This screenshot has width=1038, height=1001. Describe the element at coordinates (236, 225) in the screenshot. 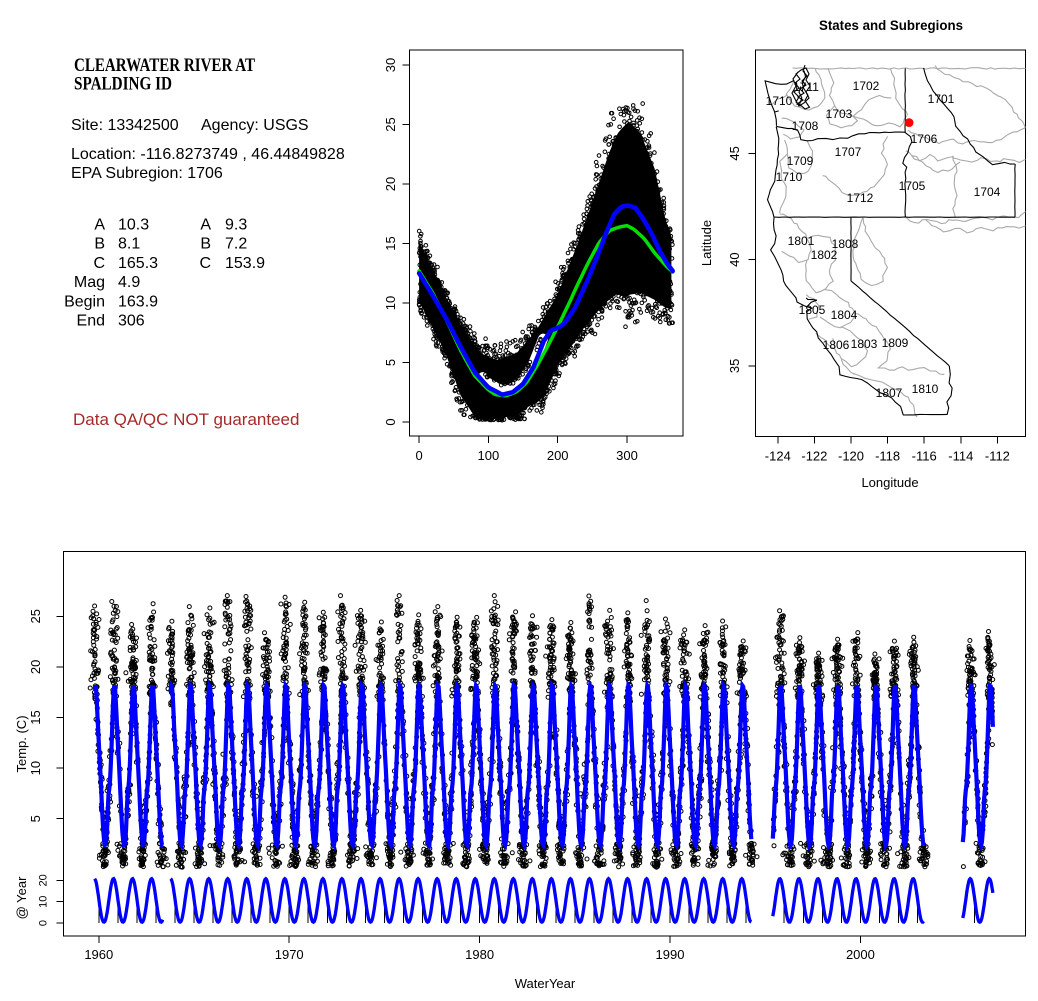

I see `svg-text: 9.3` at that location.